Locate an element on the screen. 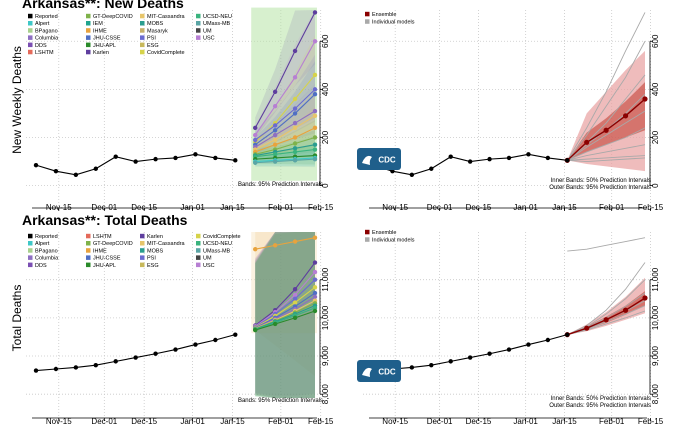 This screenshot has height=433, width=679. legend-swatch-jhu-apl is located at coordinates (88, 265).